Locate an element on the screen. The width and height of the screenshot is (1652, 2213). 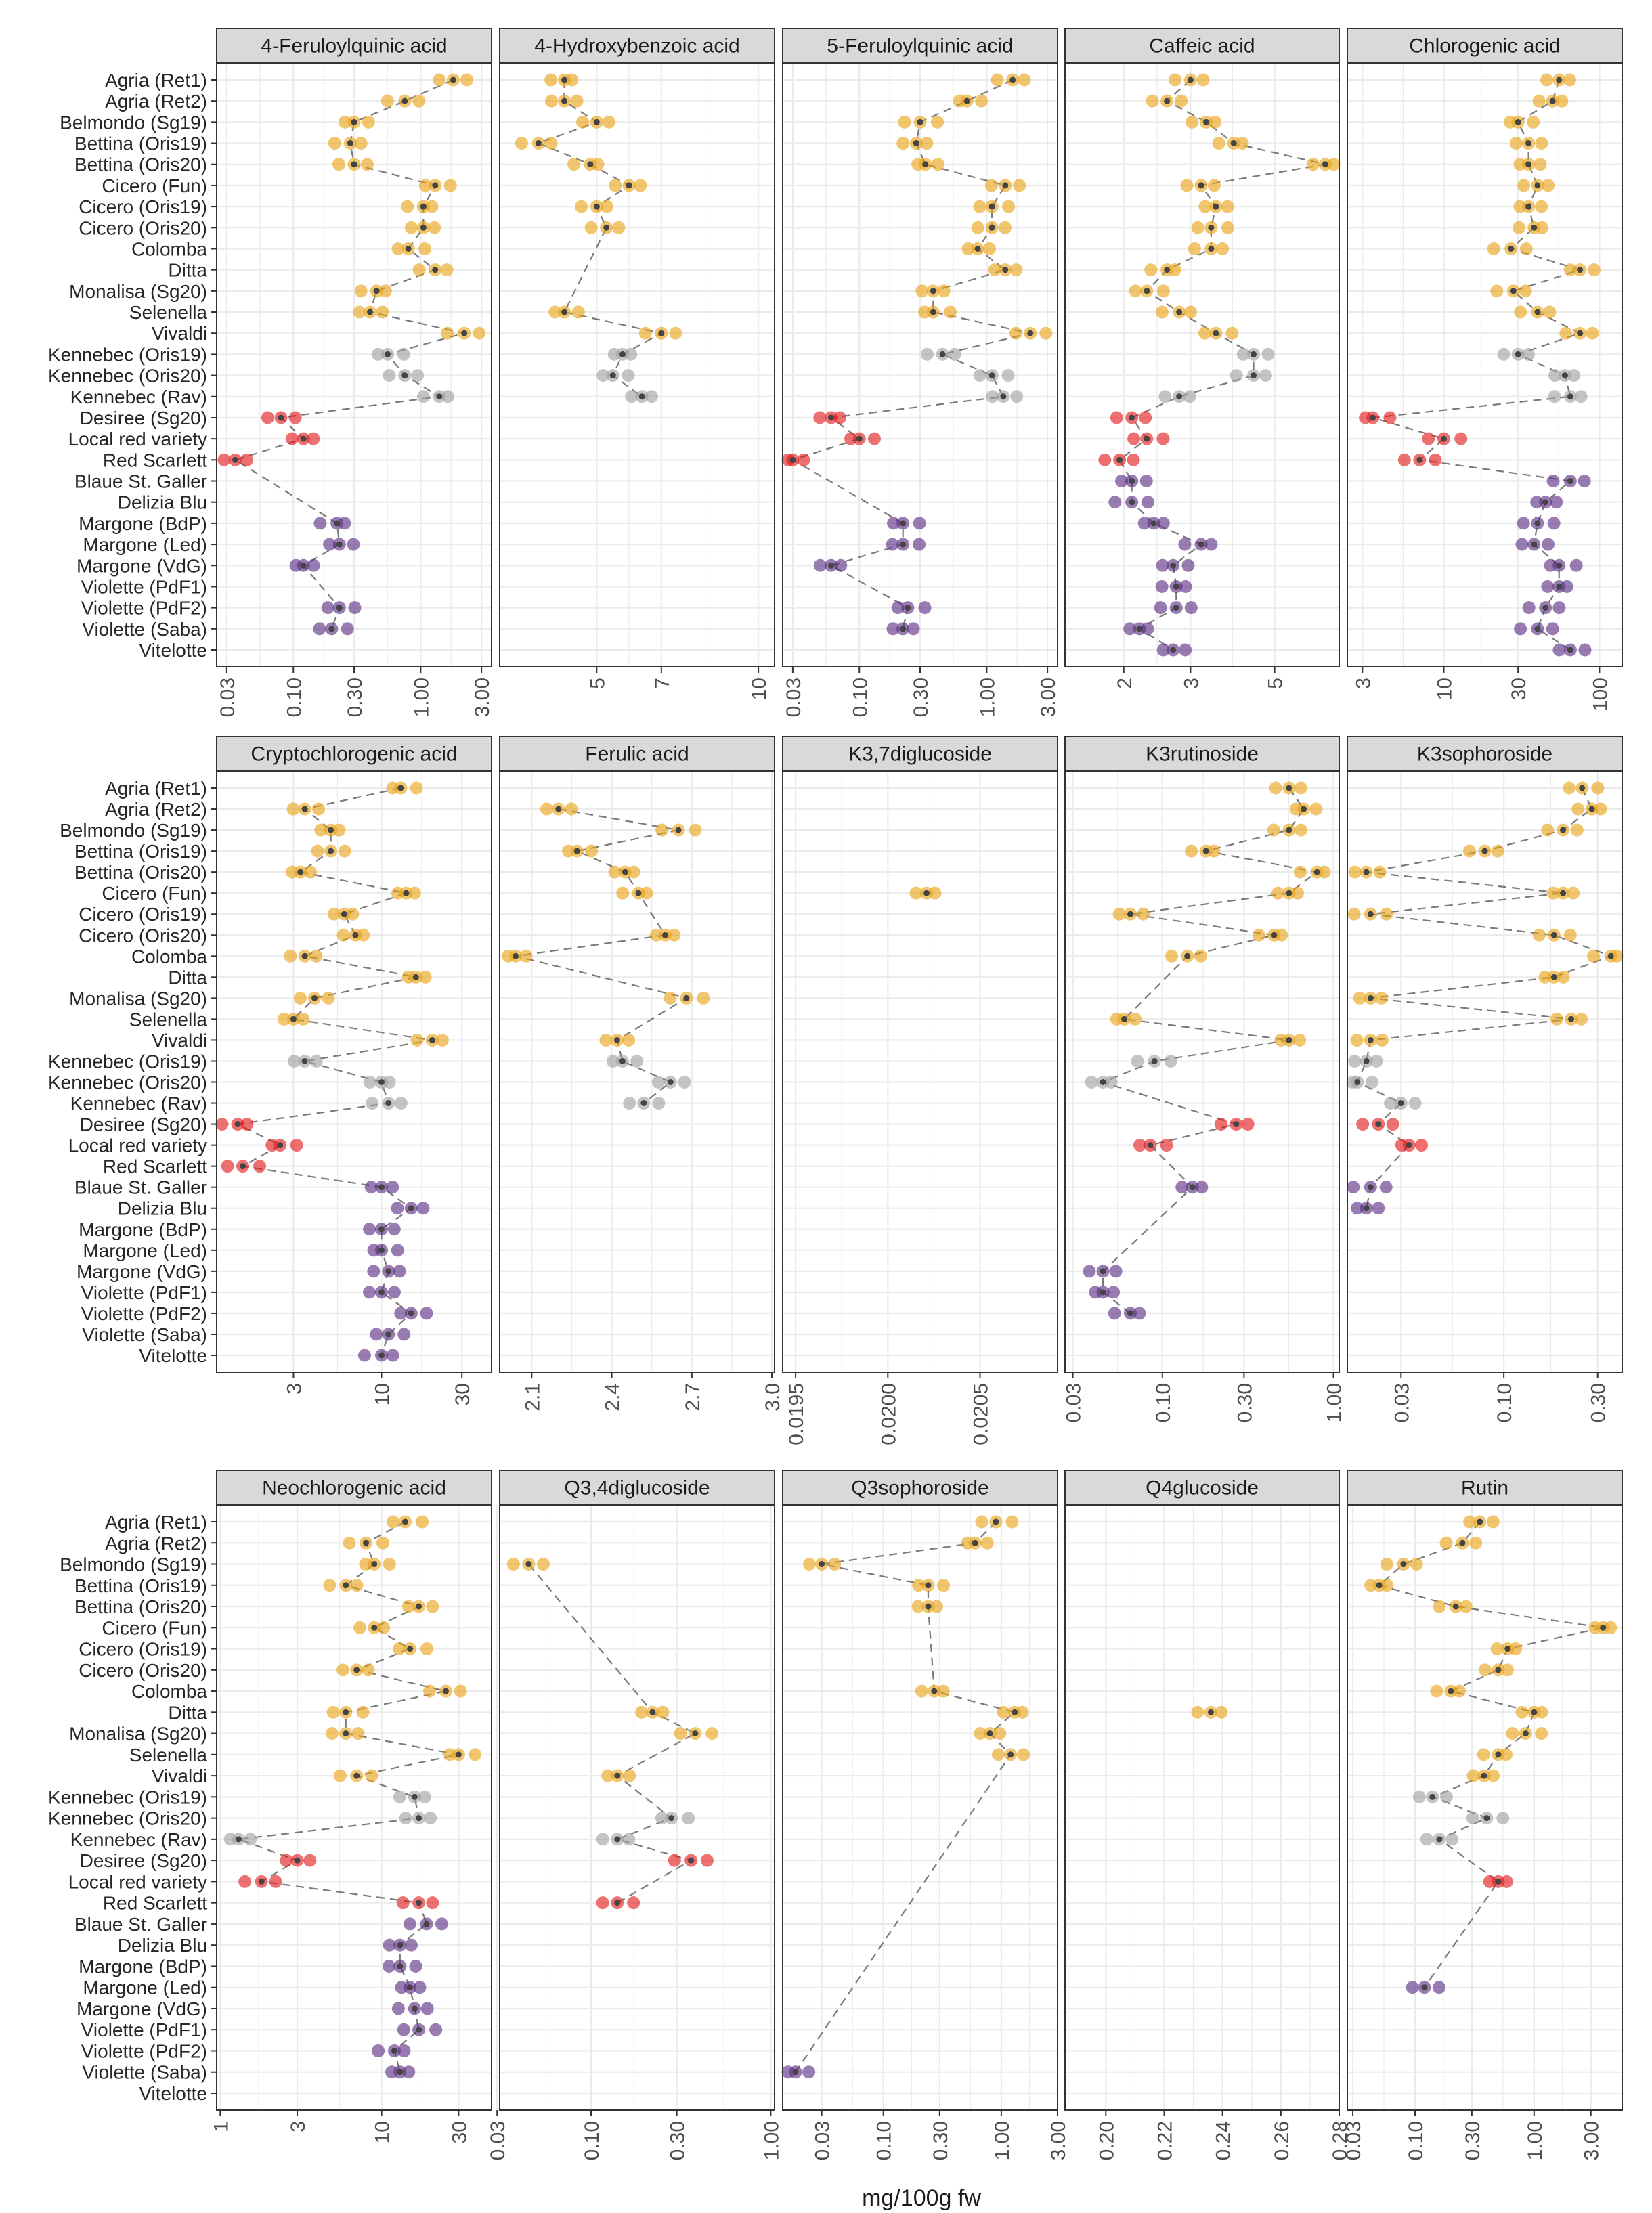
y-tick-label: Agria (Ret1) is located at coordinates (156, 80).